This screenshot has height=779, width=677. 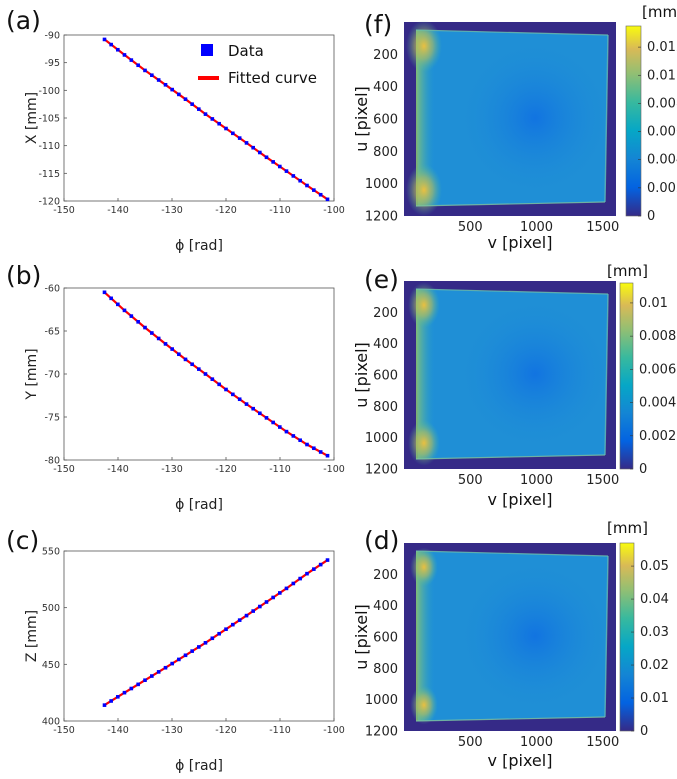 What do you see at coordinates (52, 289) in the screenshot?
I see `y-tick-label: -60` at bounding box center [52, 289].